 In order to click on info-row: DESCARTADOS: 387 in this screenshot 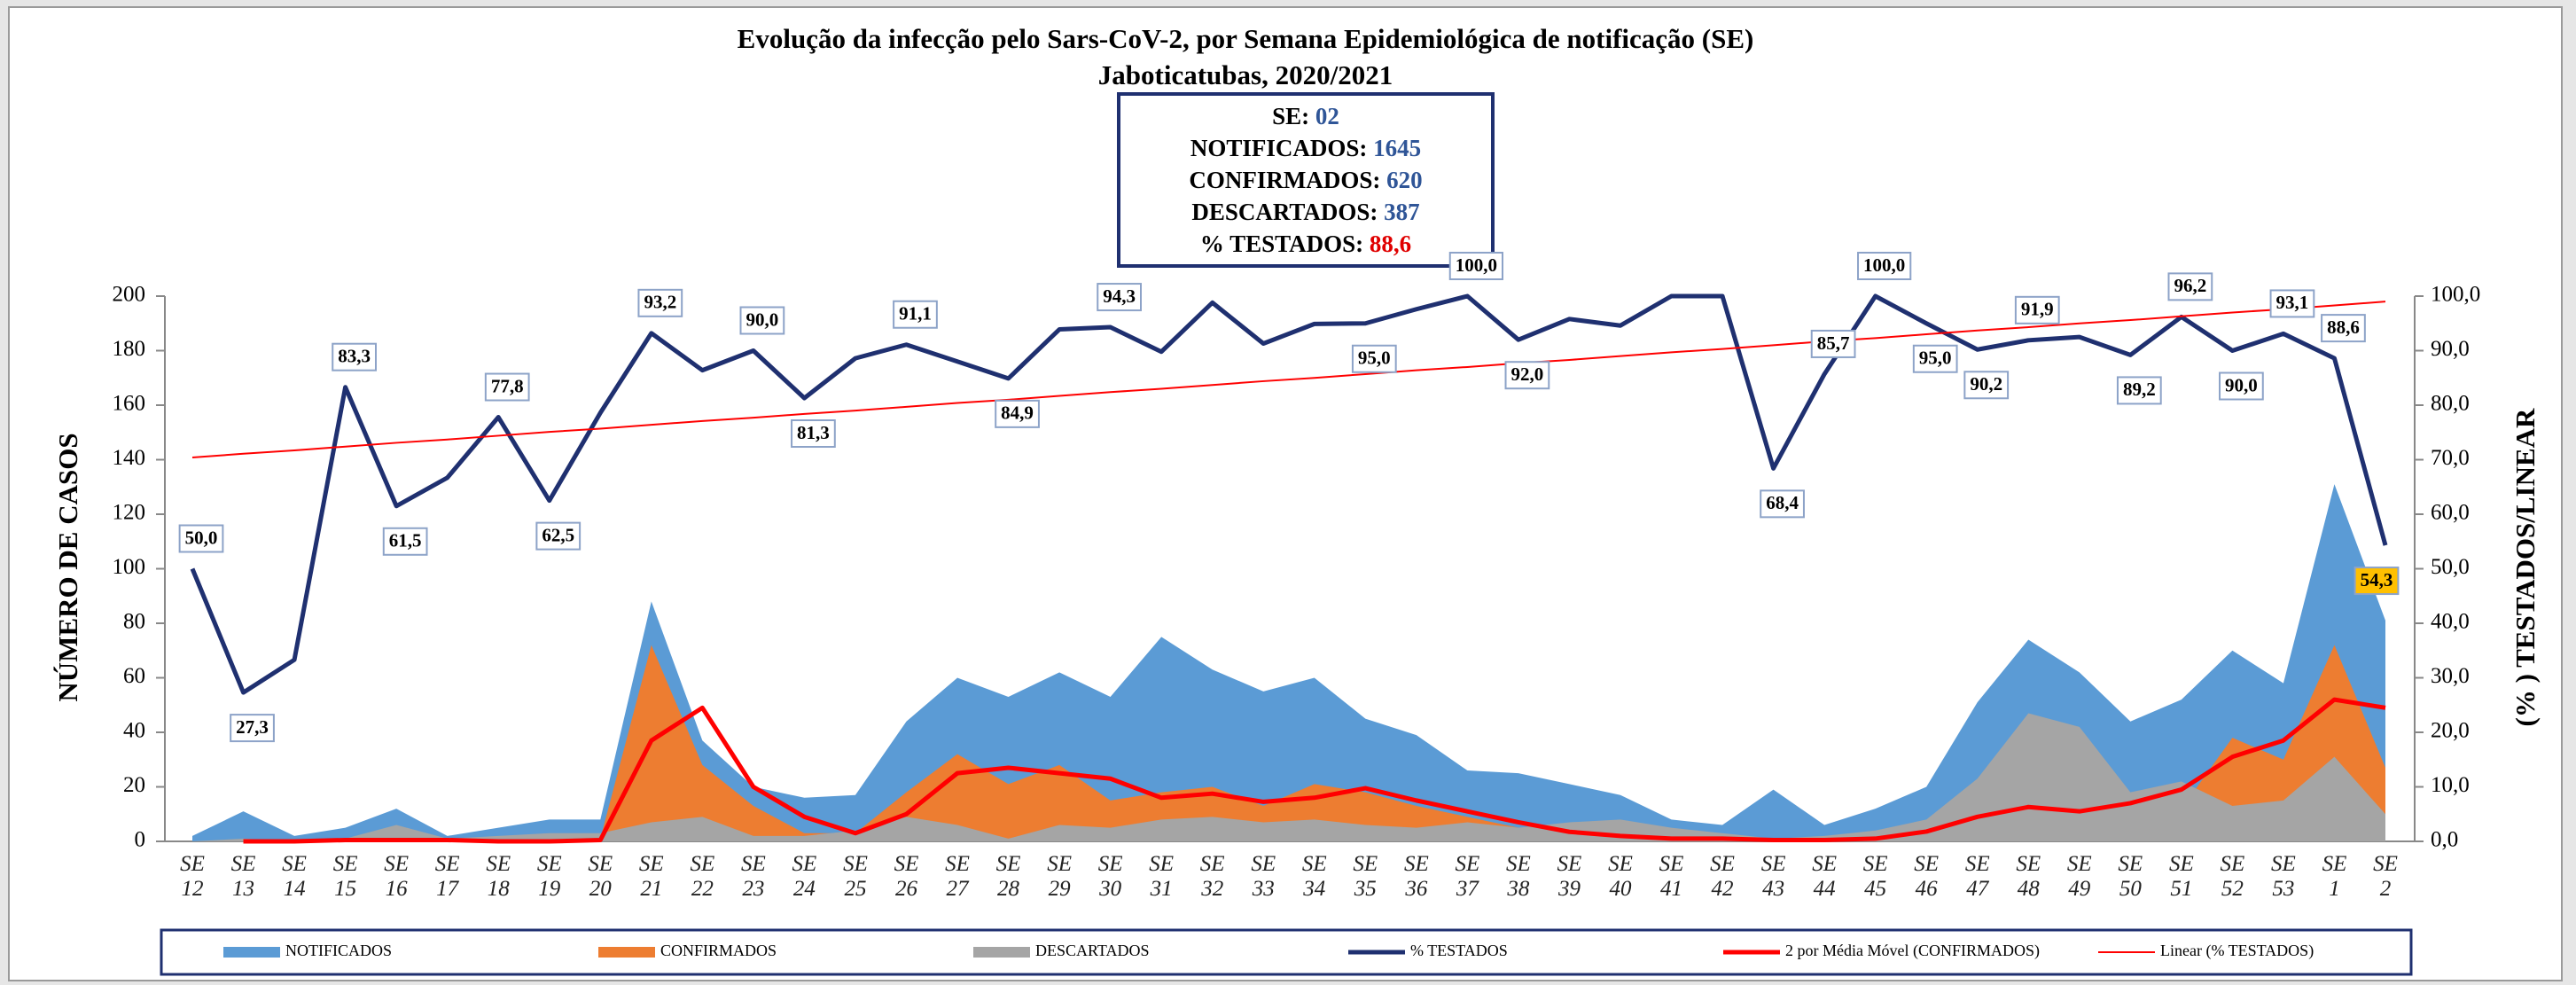, I will do `click(1305, 212)`.